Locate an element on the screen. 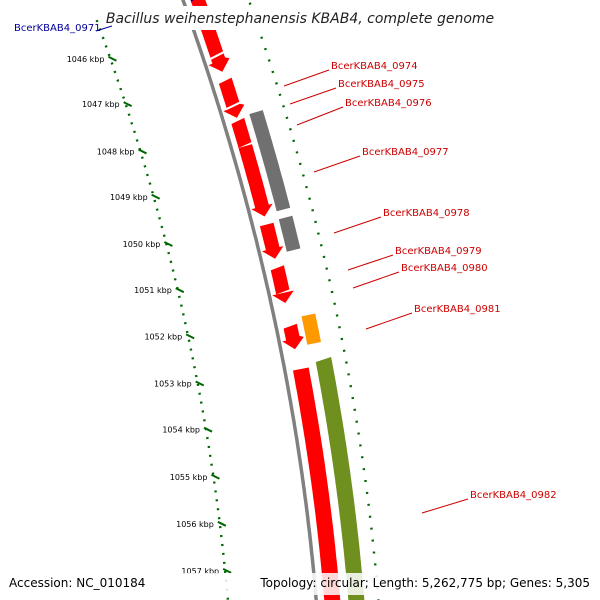 The height and width of the screenshot is (600, 600). ruler-tick-label: 1052 kbp is located at coordinates (163, 336).